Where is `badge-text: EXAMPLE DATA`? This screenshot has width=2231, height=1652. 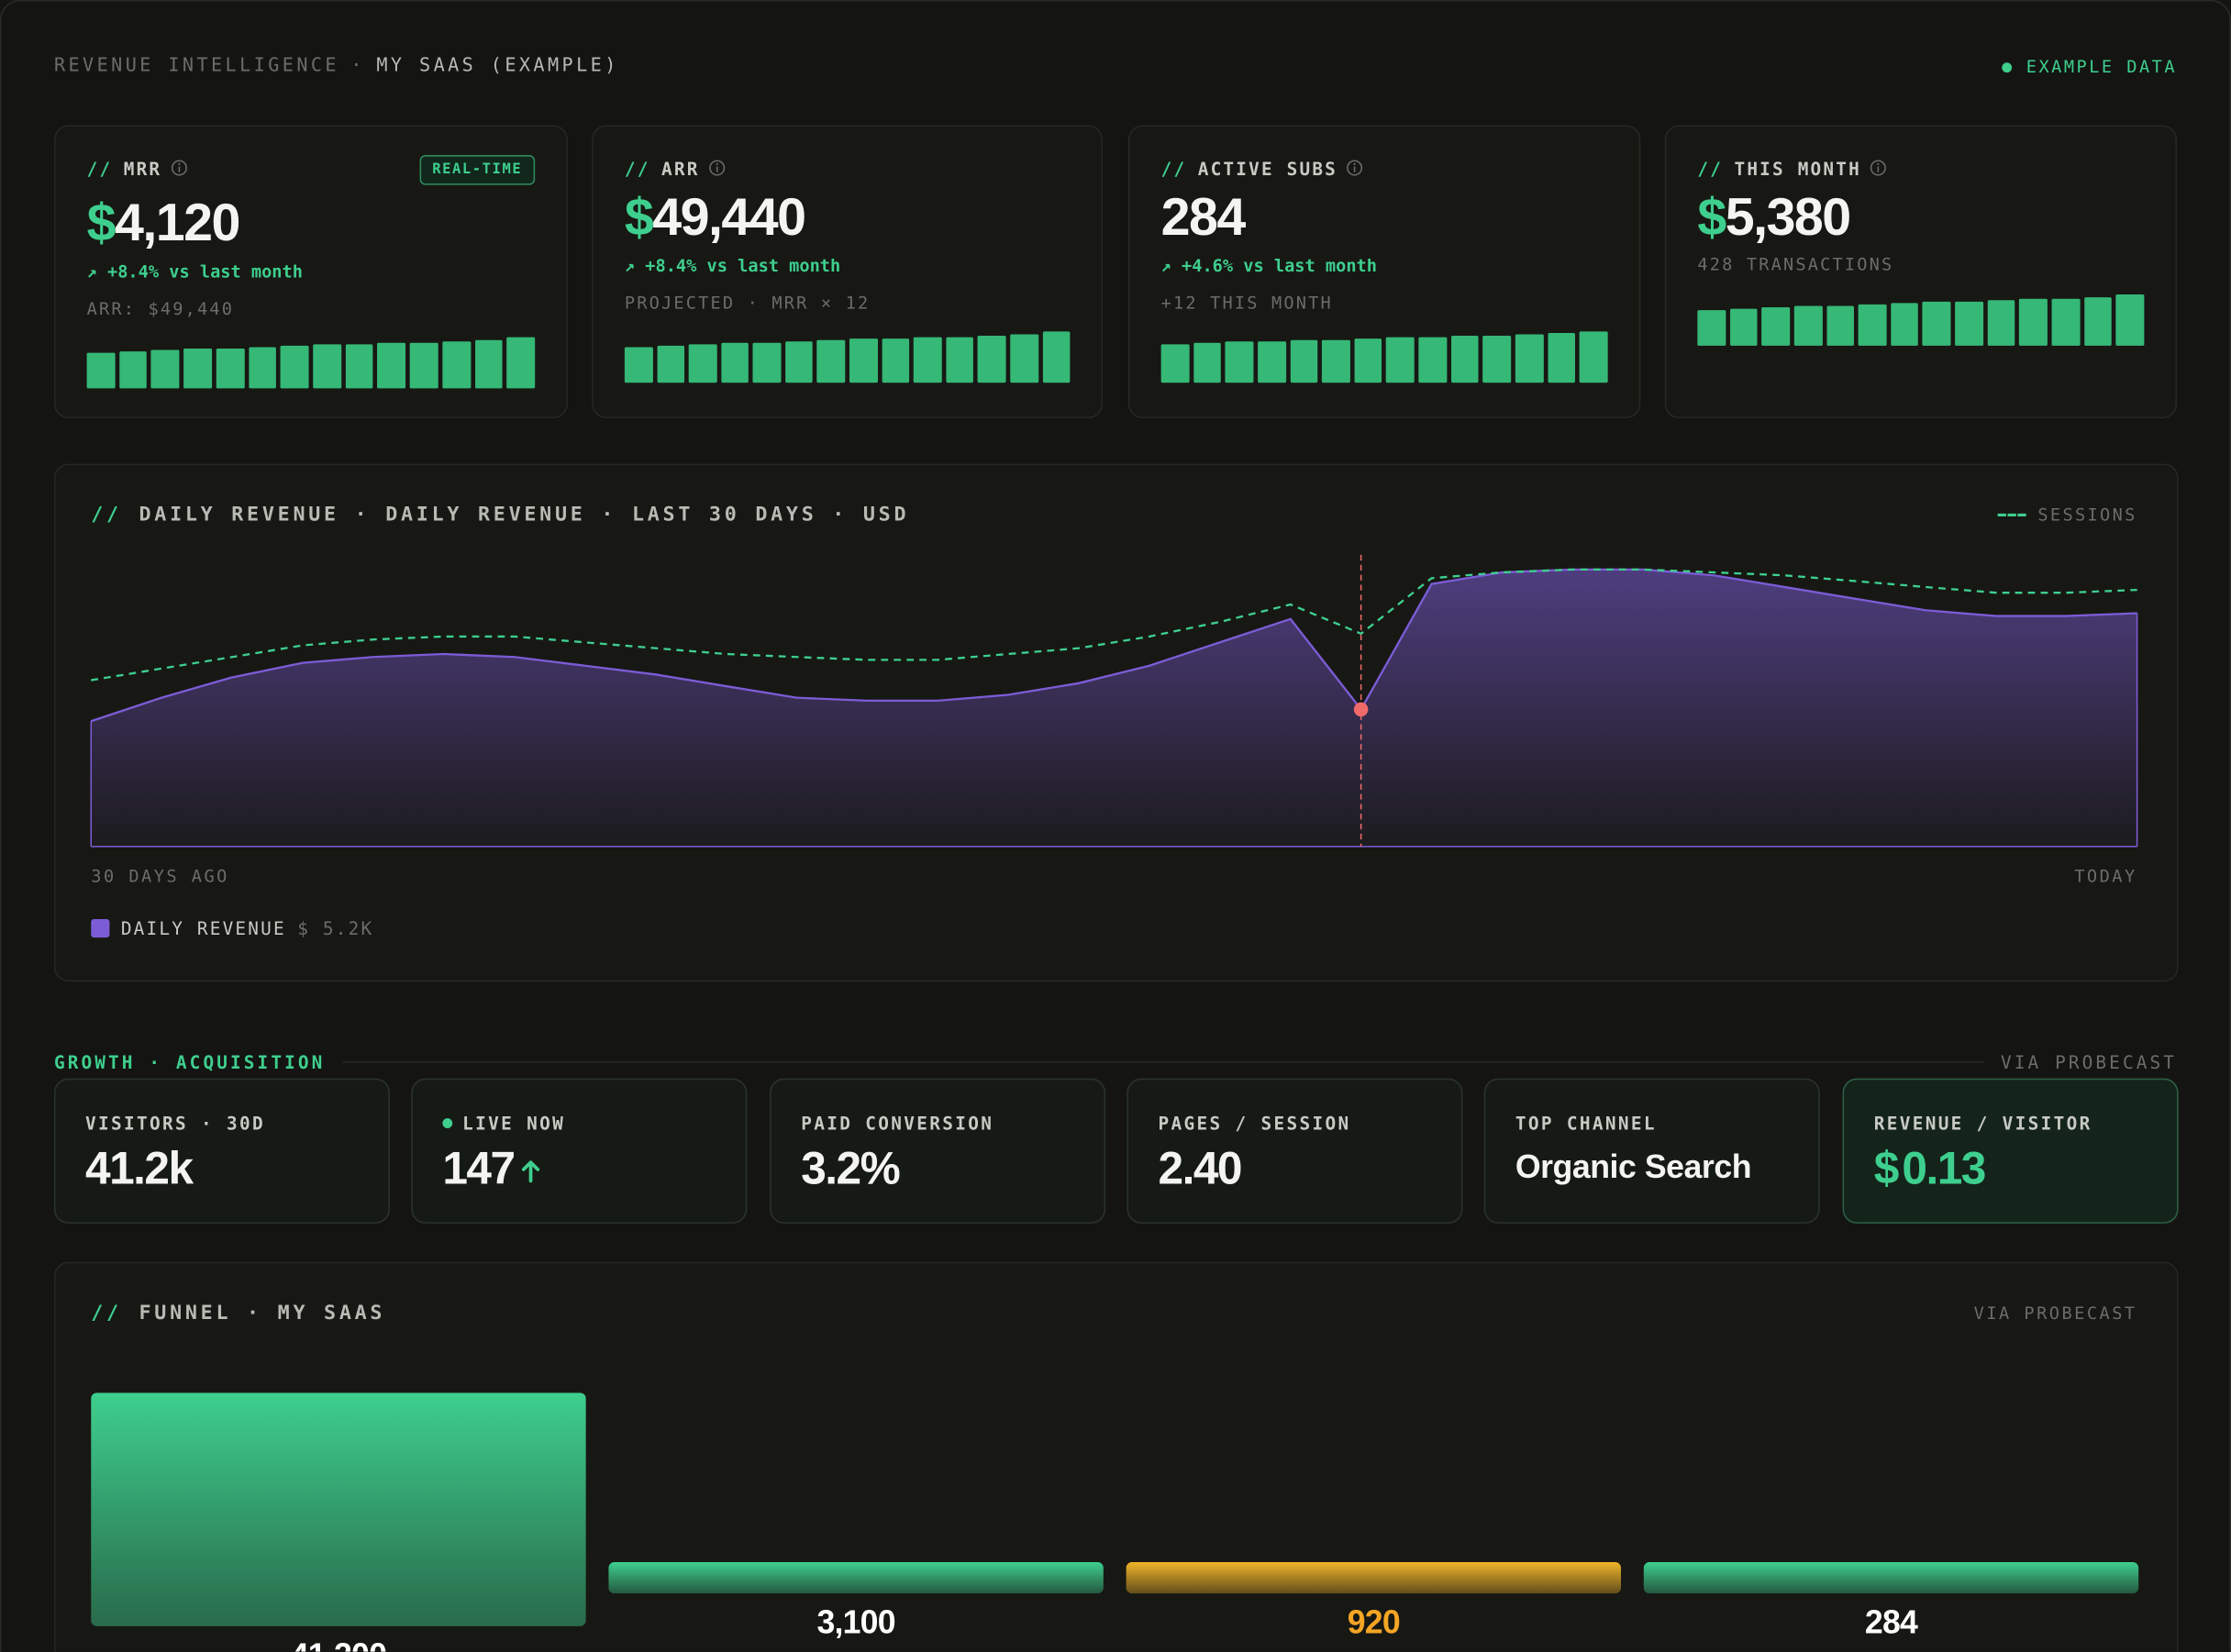 badge-text: EXAMPLE DATA is located at coordinates (2102, 67).